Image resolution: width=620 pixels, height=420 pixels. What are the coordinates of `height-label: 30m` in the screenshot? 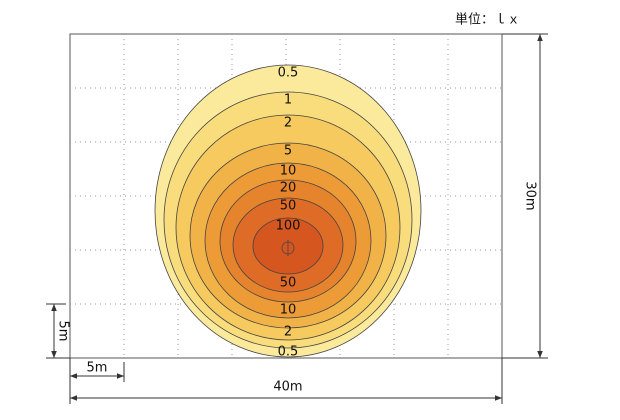 It's located at (530, 195).